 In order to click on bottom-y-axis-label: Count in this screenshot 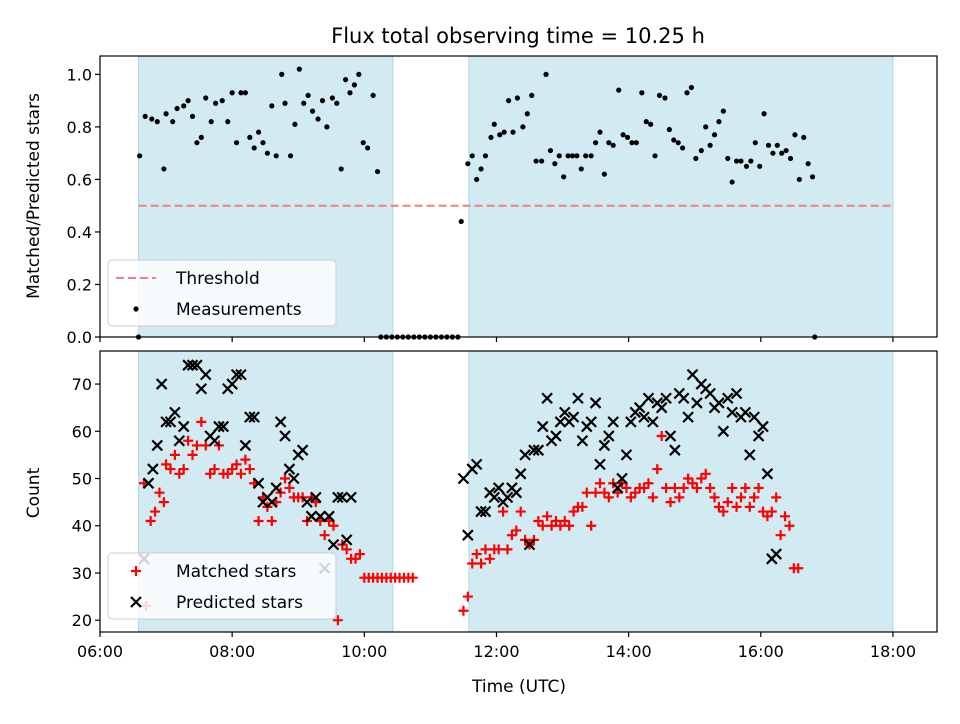, I will do `click(34, 492)`.